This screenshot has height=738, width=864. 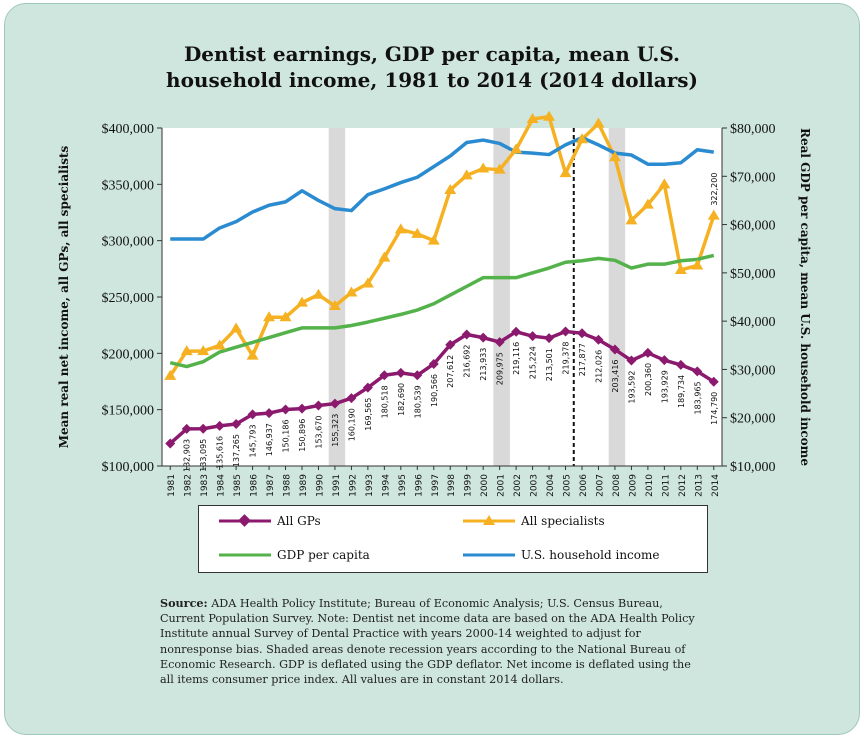 I want to click on legend-label-gdp: GDP per capita, so click(x=323, y=555).